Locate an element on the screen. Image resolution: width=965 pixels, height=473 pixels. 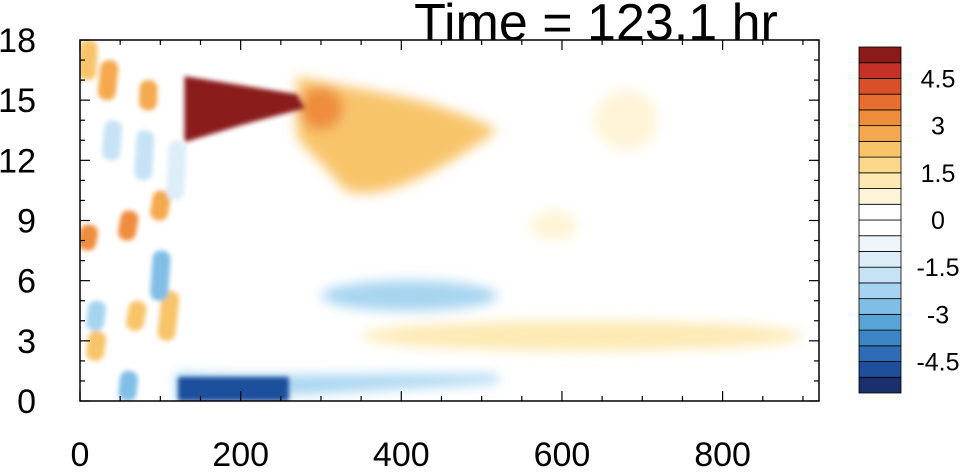
x-axis-tick-labels: 0 200 400 600 800 is located at coordinates (411, 454).